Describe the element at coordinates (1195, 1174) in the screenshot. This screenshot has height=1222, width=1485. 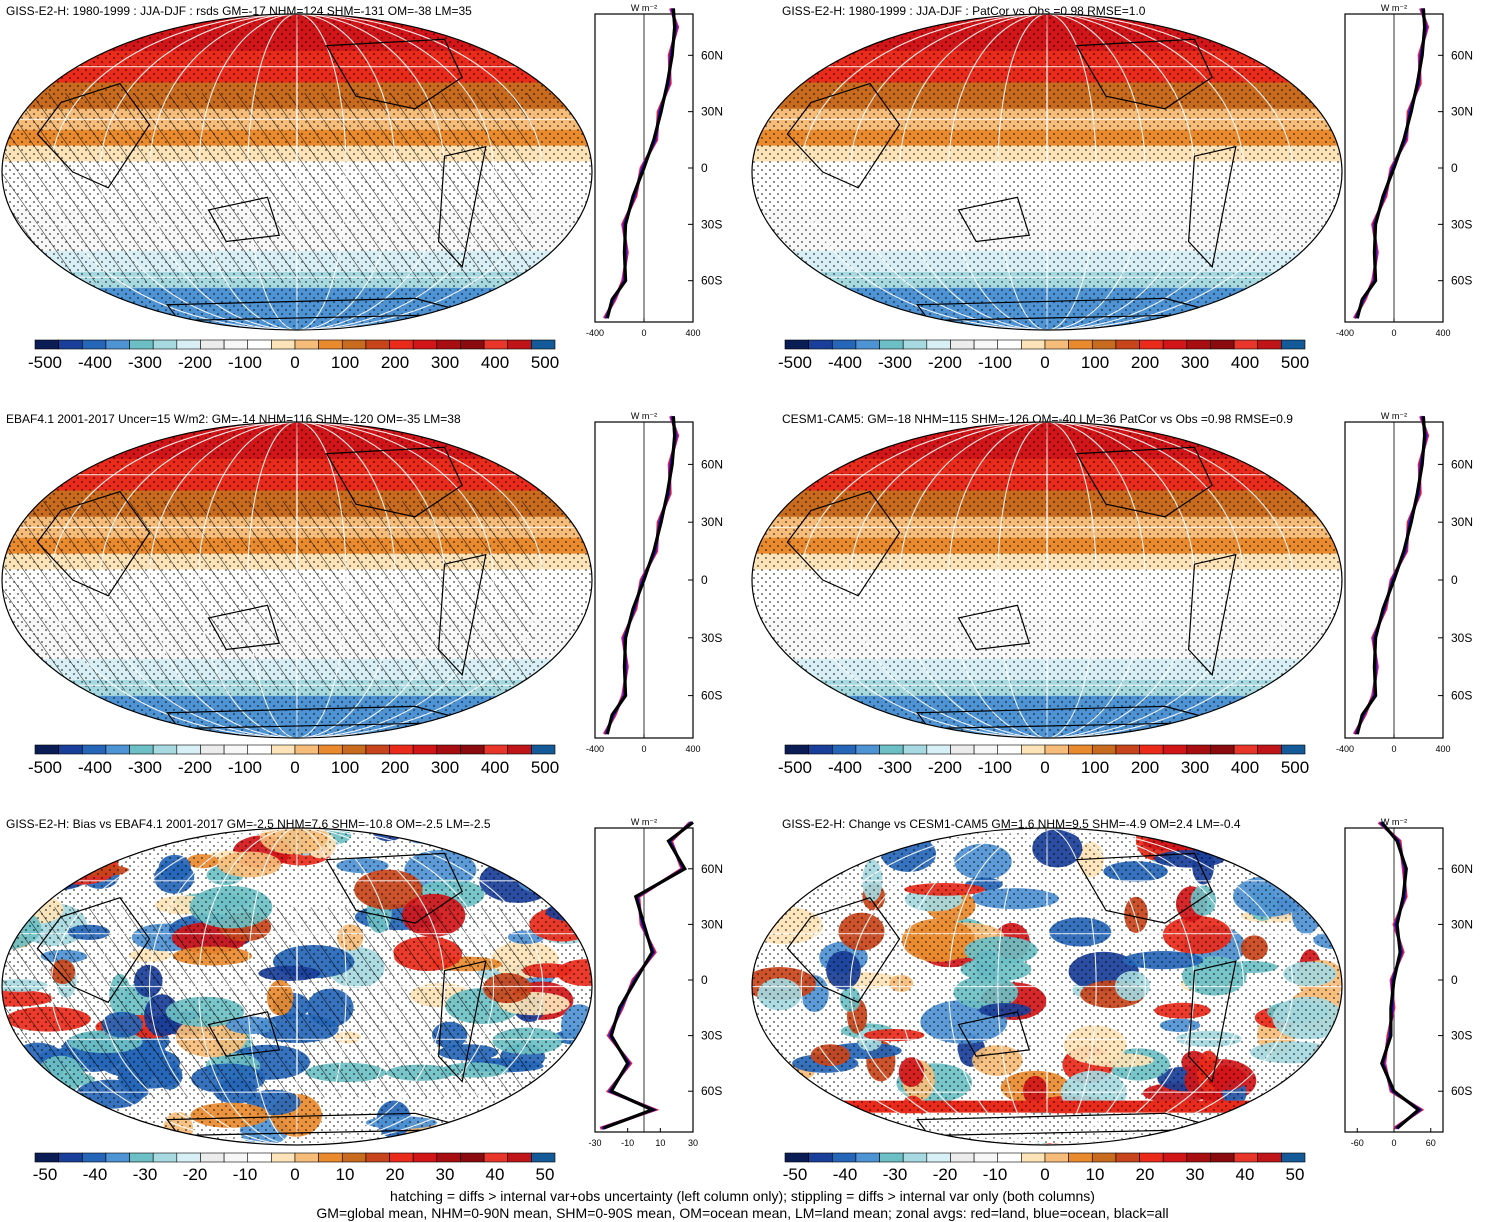
I see `colorbar-label: 30` at that location.